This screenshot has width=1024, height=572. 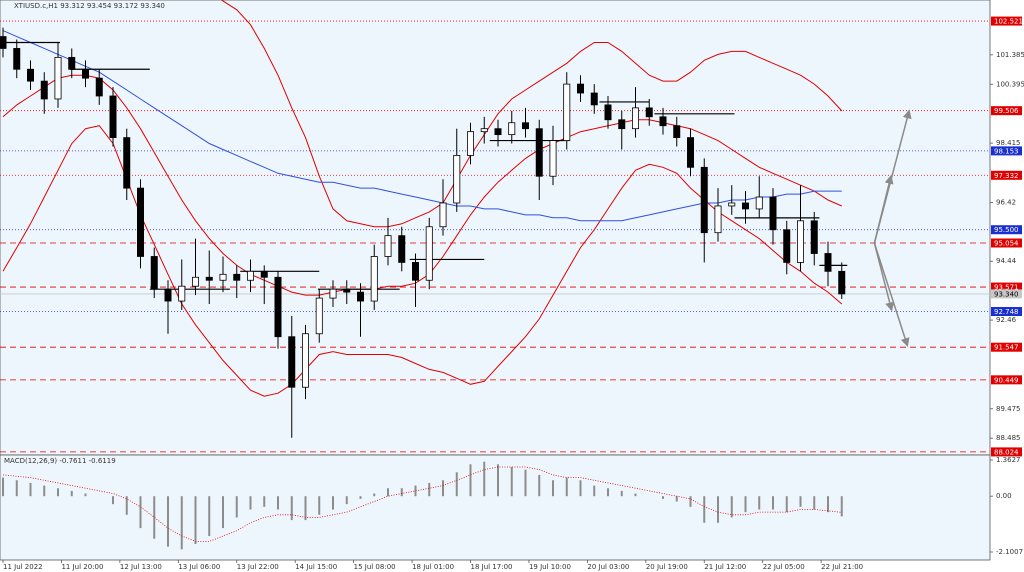 I want to click on level-label: 98.153, so click(x=1006, y=151).